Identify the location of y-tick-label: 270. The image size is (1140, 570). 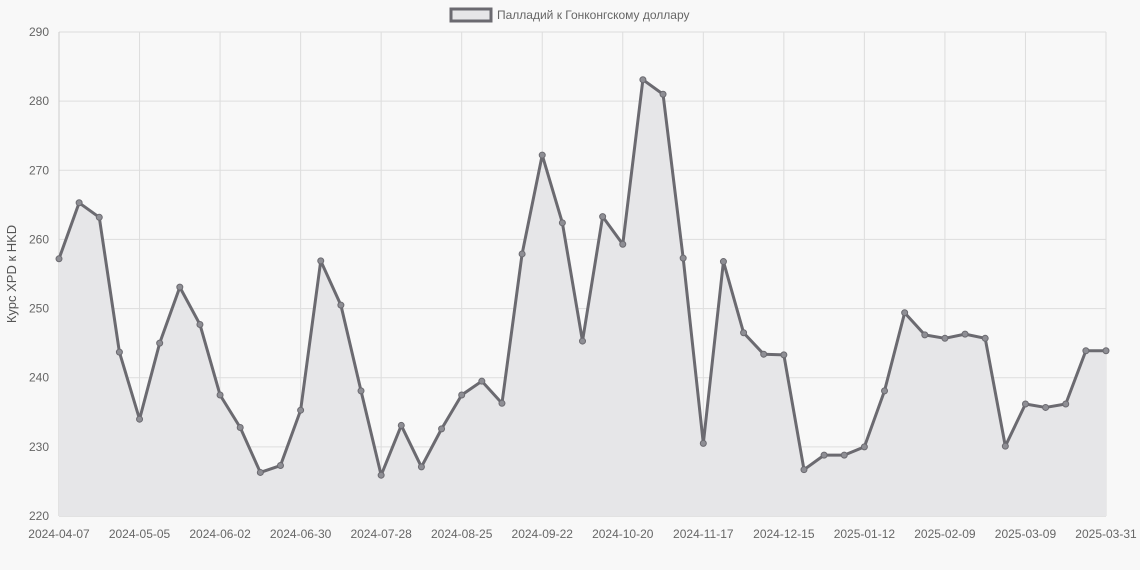
(39, 170).